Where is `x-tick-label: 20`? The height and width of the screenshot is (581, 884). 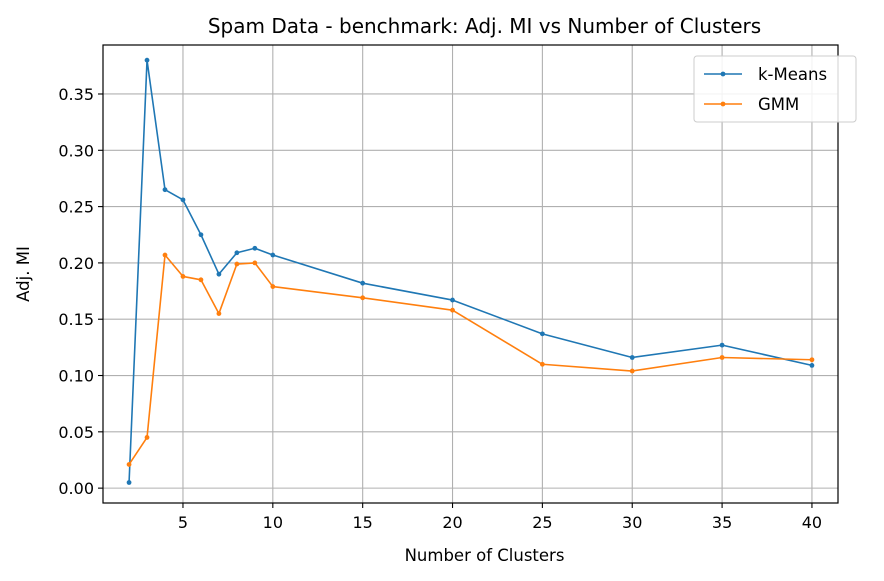 x-tick-label: 20 is located at coordinates (452, 522).